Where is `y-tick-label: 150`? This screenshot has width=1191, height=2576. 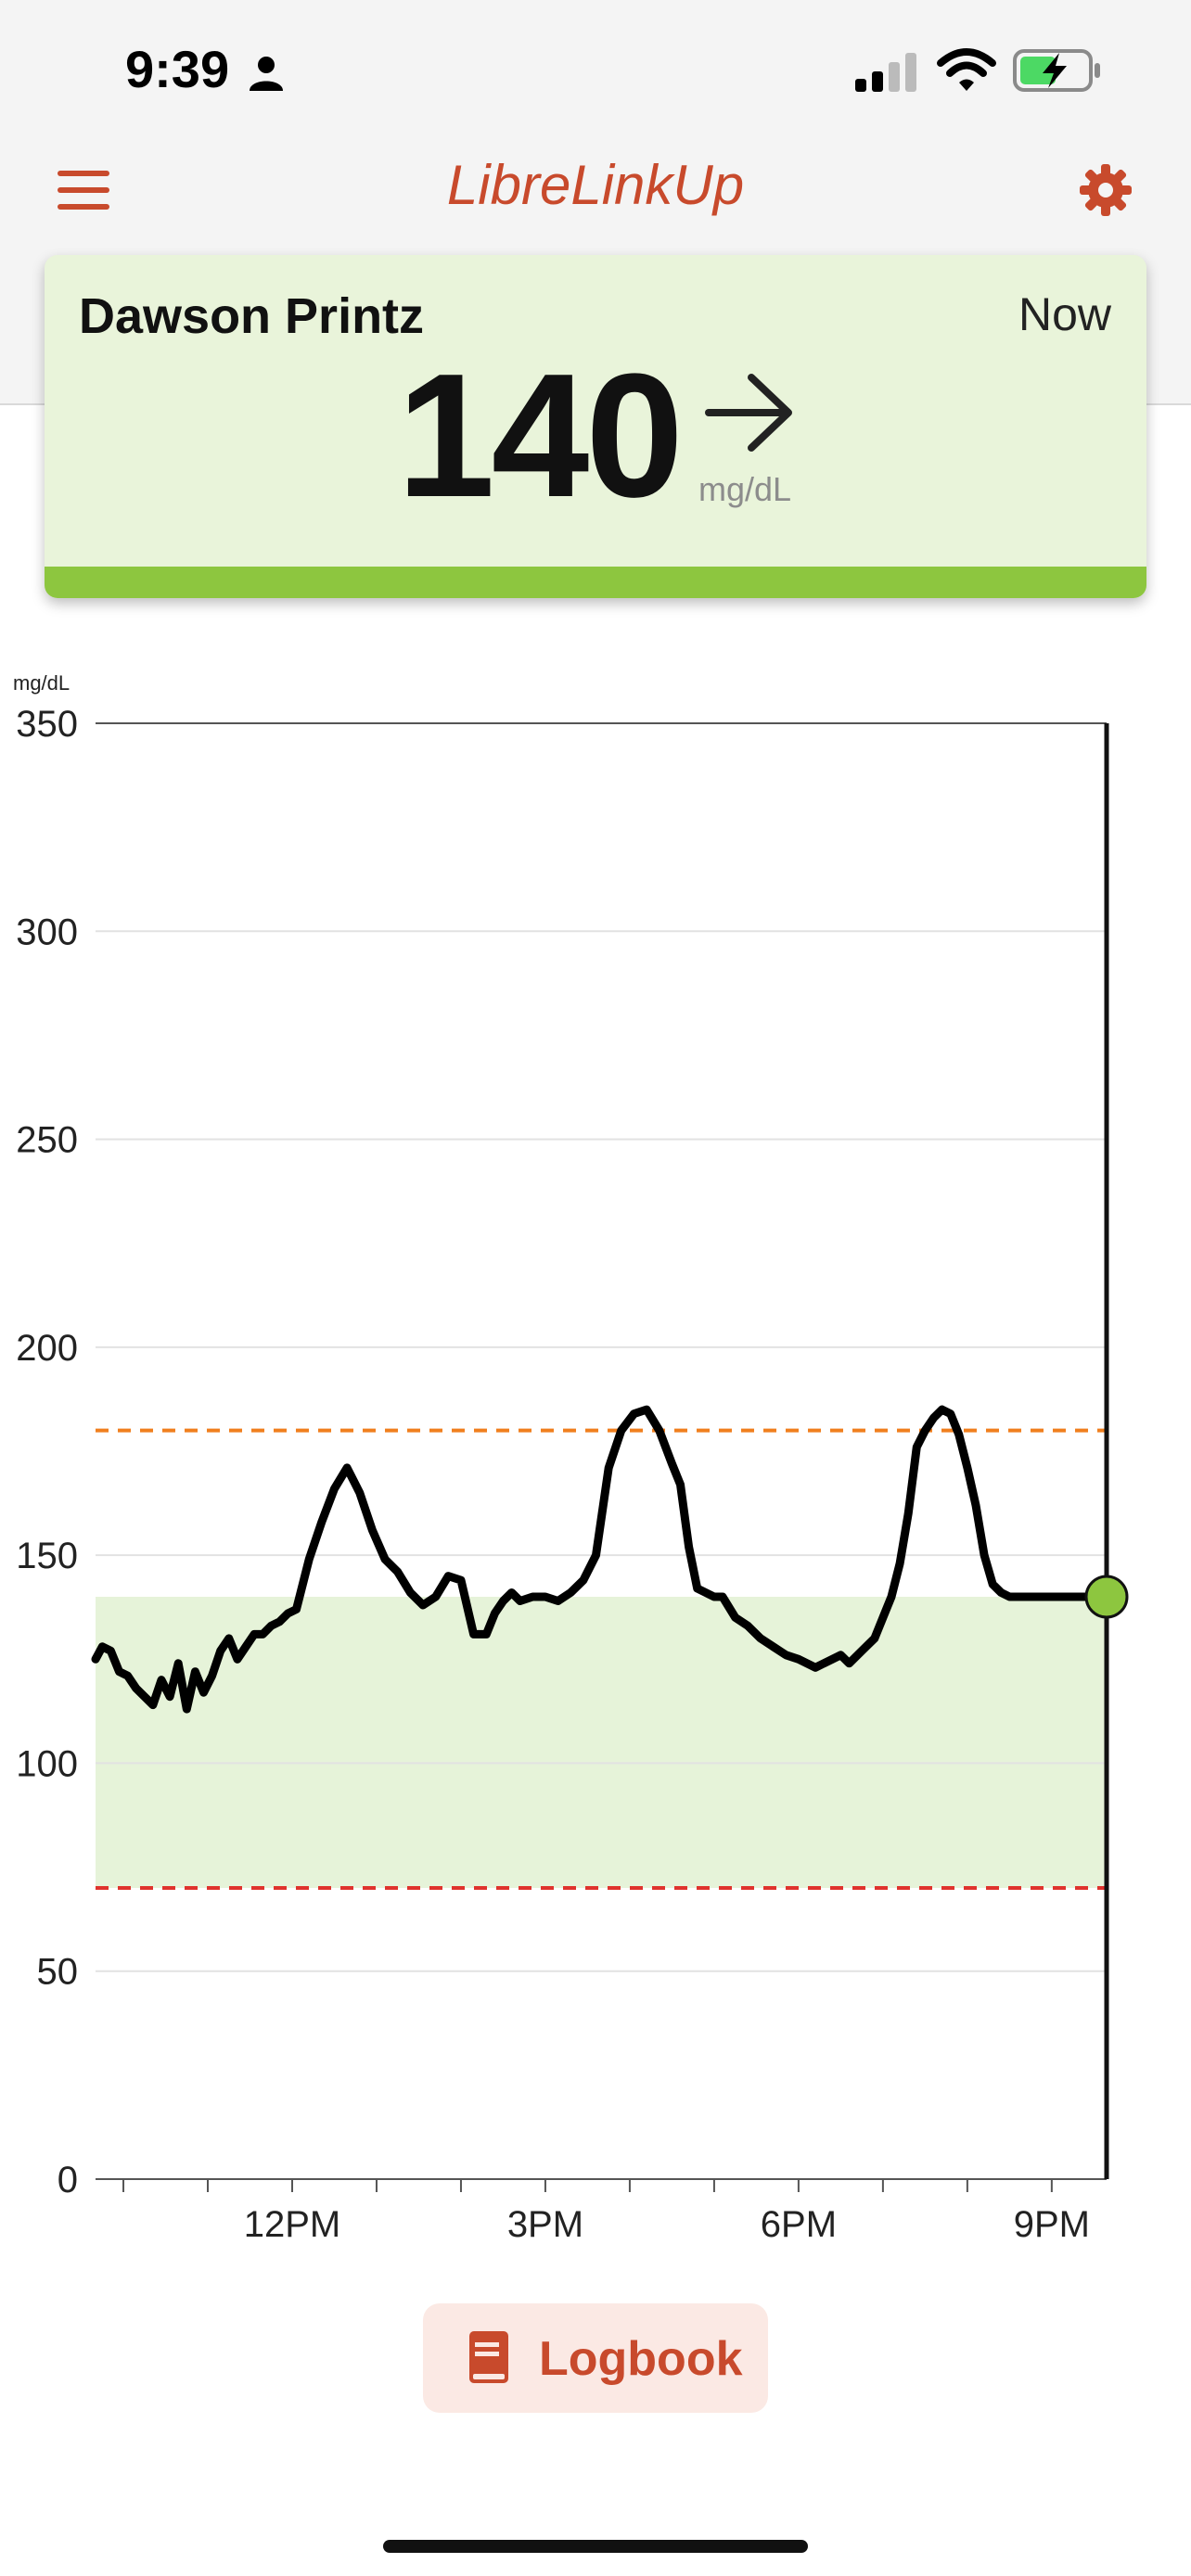
y-tick-label: 150 is located at coordinates (47, 1556).